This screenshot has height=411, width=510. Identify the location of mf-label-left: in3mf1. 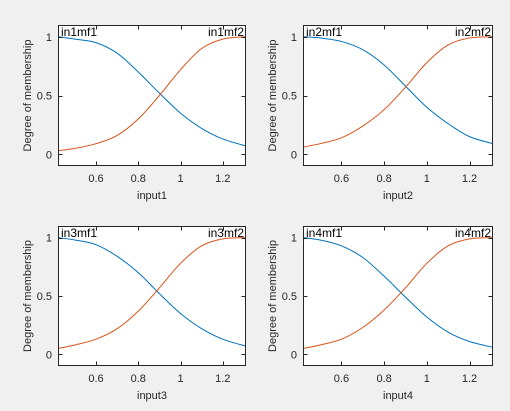
(79, 233).